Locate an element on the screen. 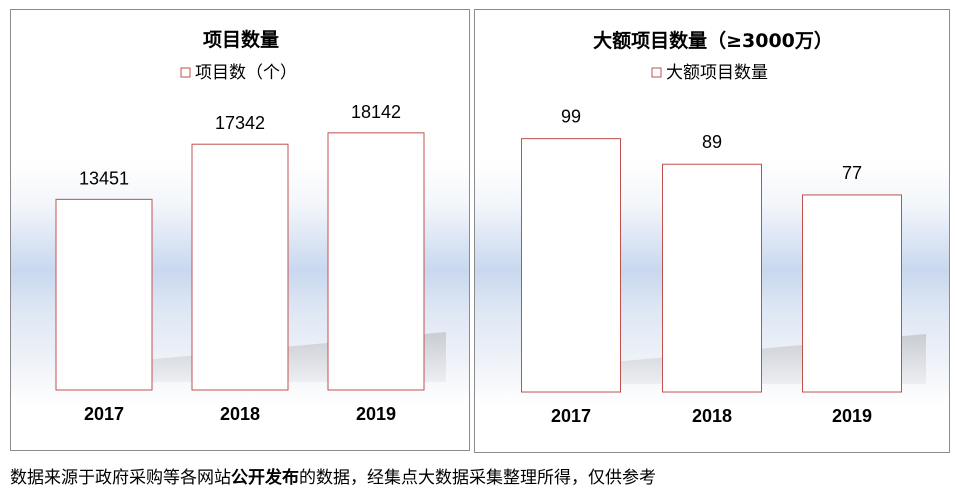  chart-title: 项目数量 is located at coordinates (241, 39).